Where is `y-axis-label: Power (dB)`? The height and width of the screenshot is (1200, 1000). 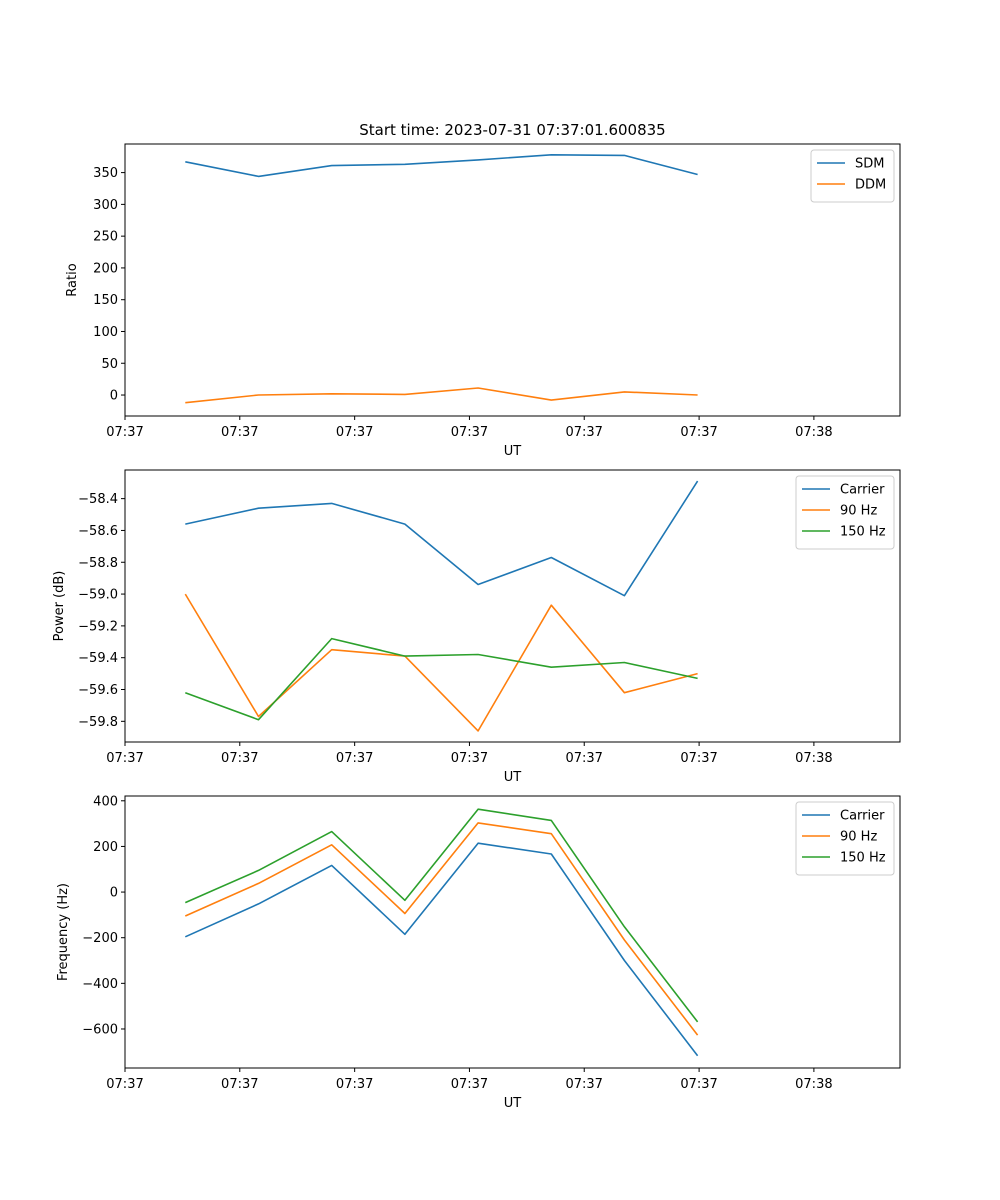
y-axis-label: Power (dB) is located at coordinates (59, 606).